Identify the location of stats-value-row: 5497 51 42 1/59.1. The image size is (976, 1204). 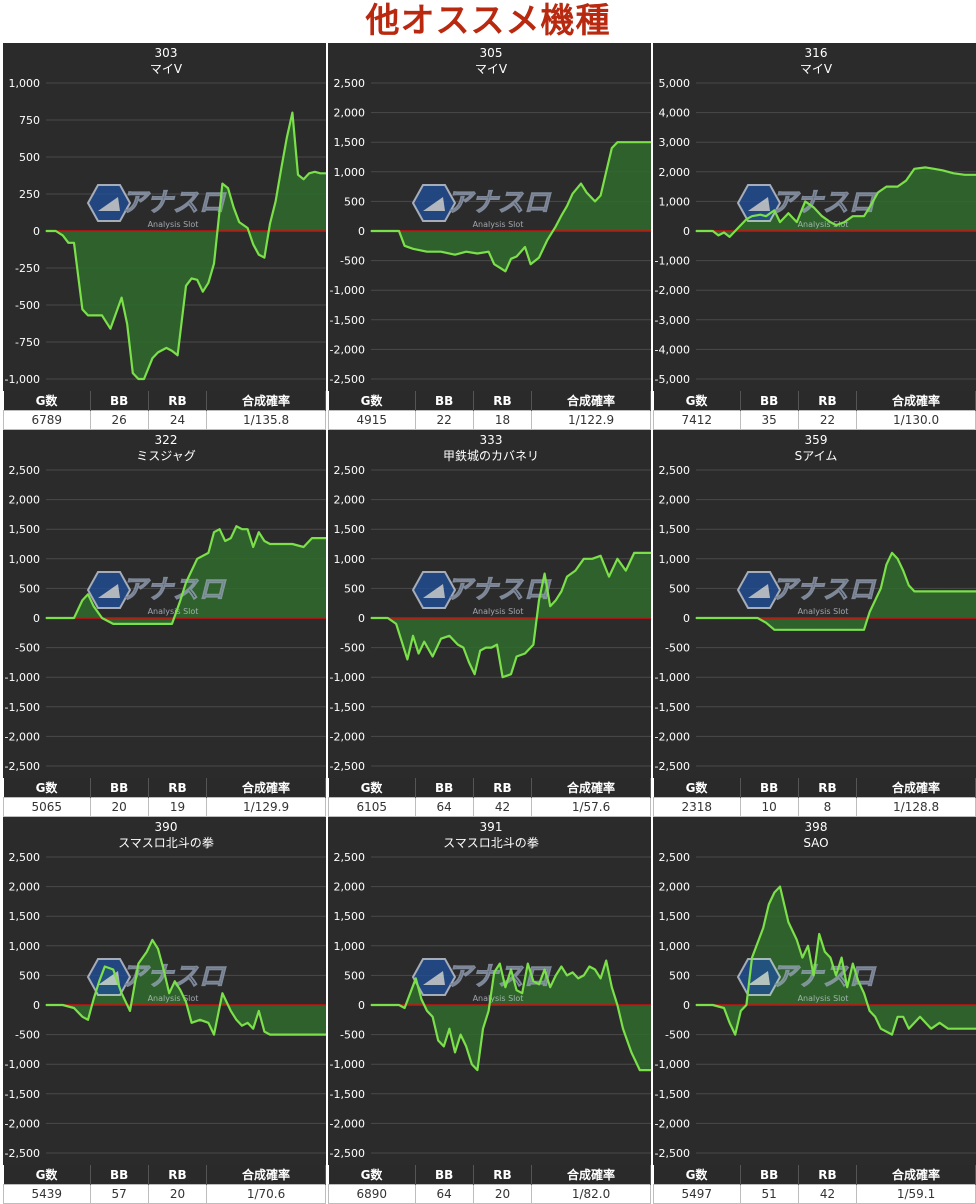
(814, 1194).